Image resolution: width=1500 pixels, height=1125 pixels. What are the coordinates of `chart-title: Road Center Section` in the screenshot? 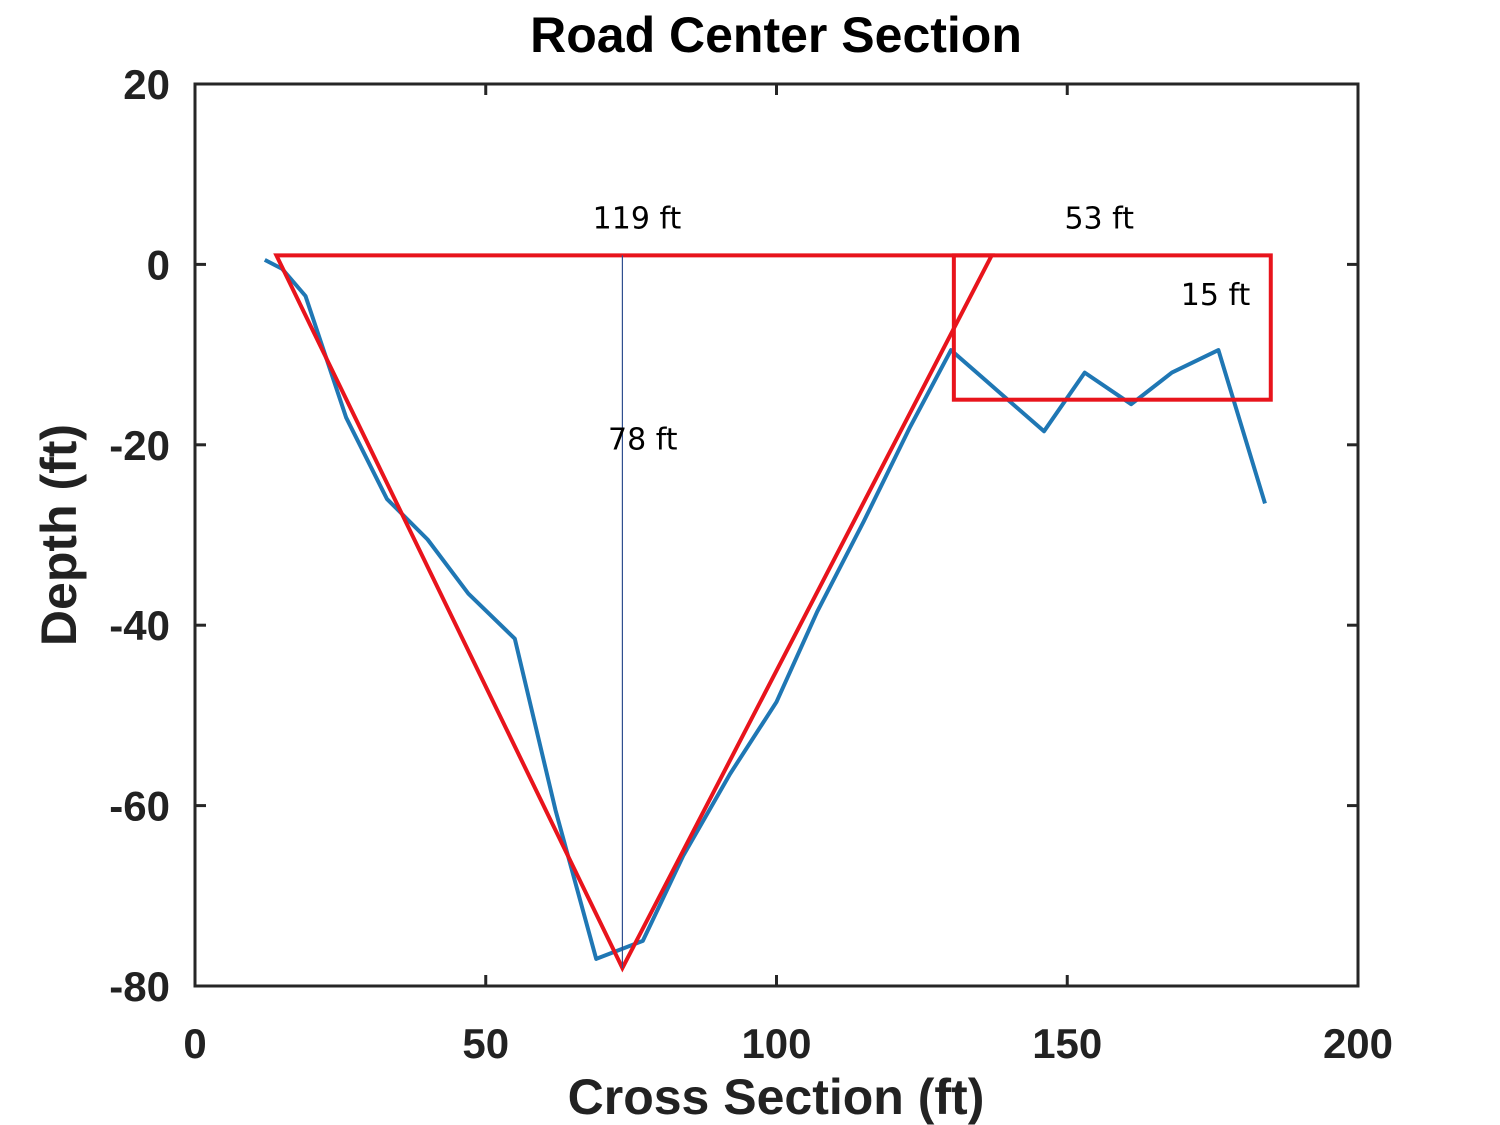 It's located at (776, 35).